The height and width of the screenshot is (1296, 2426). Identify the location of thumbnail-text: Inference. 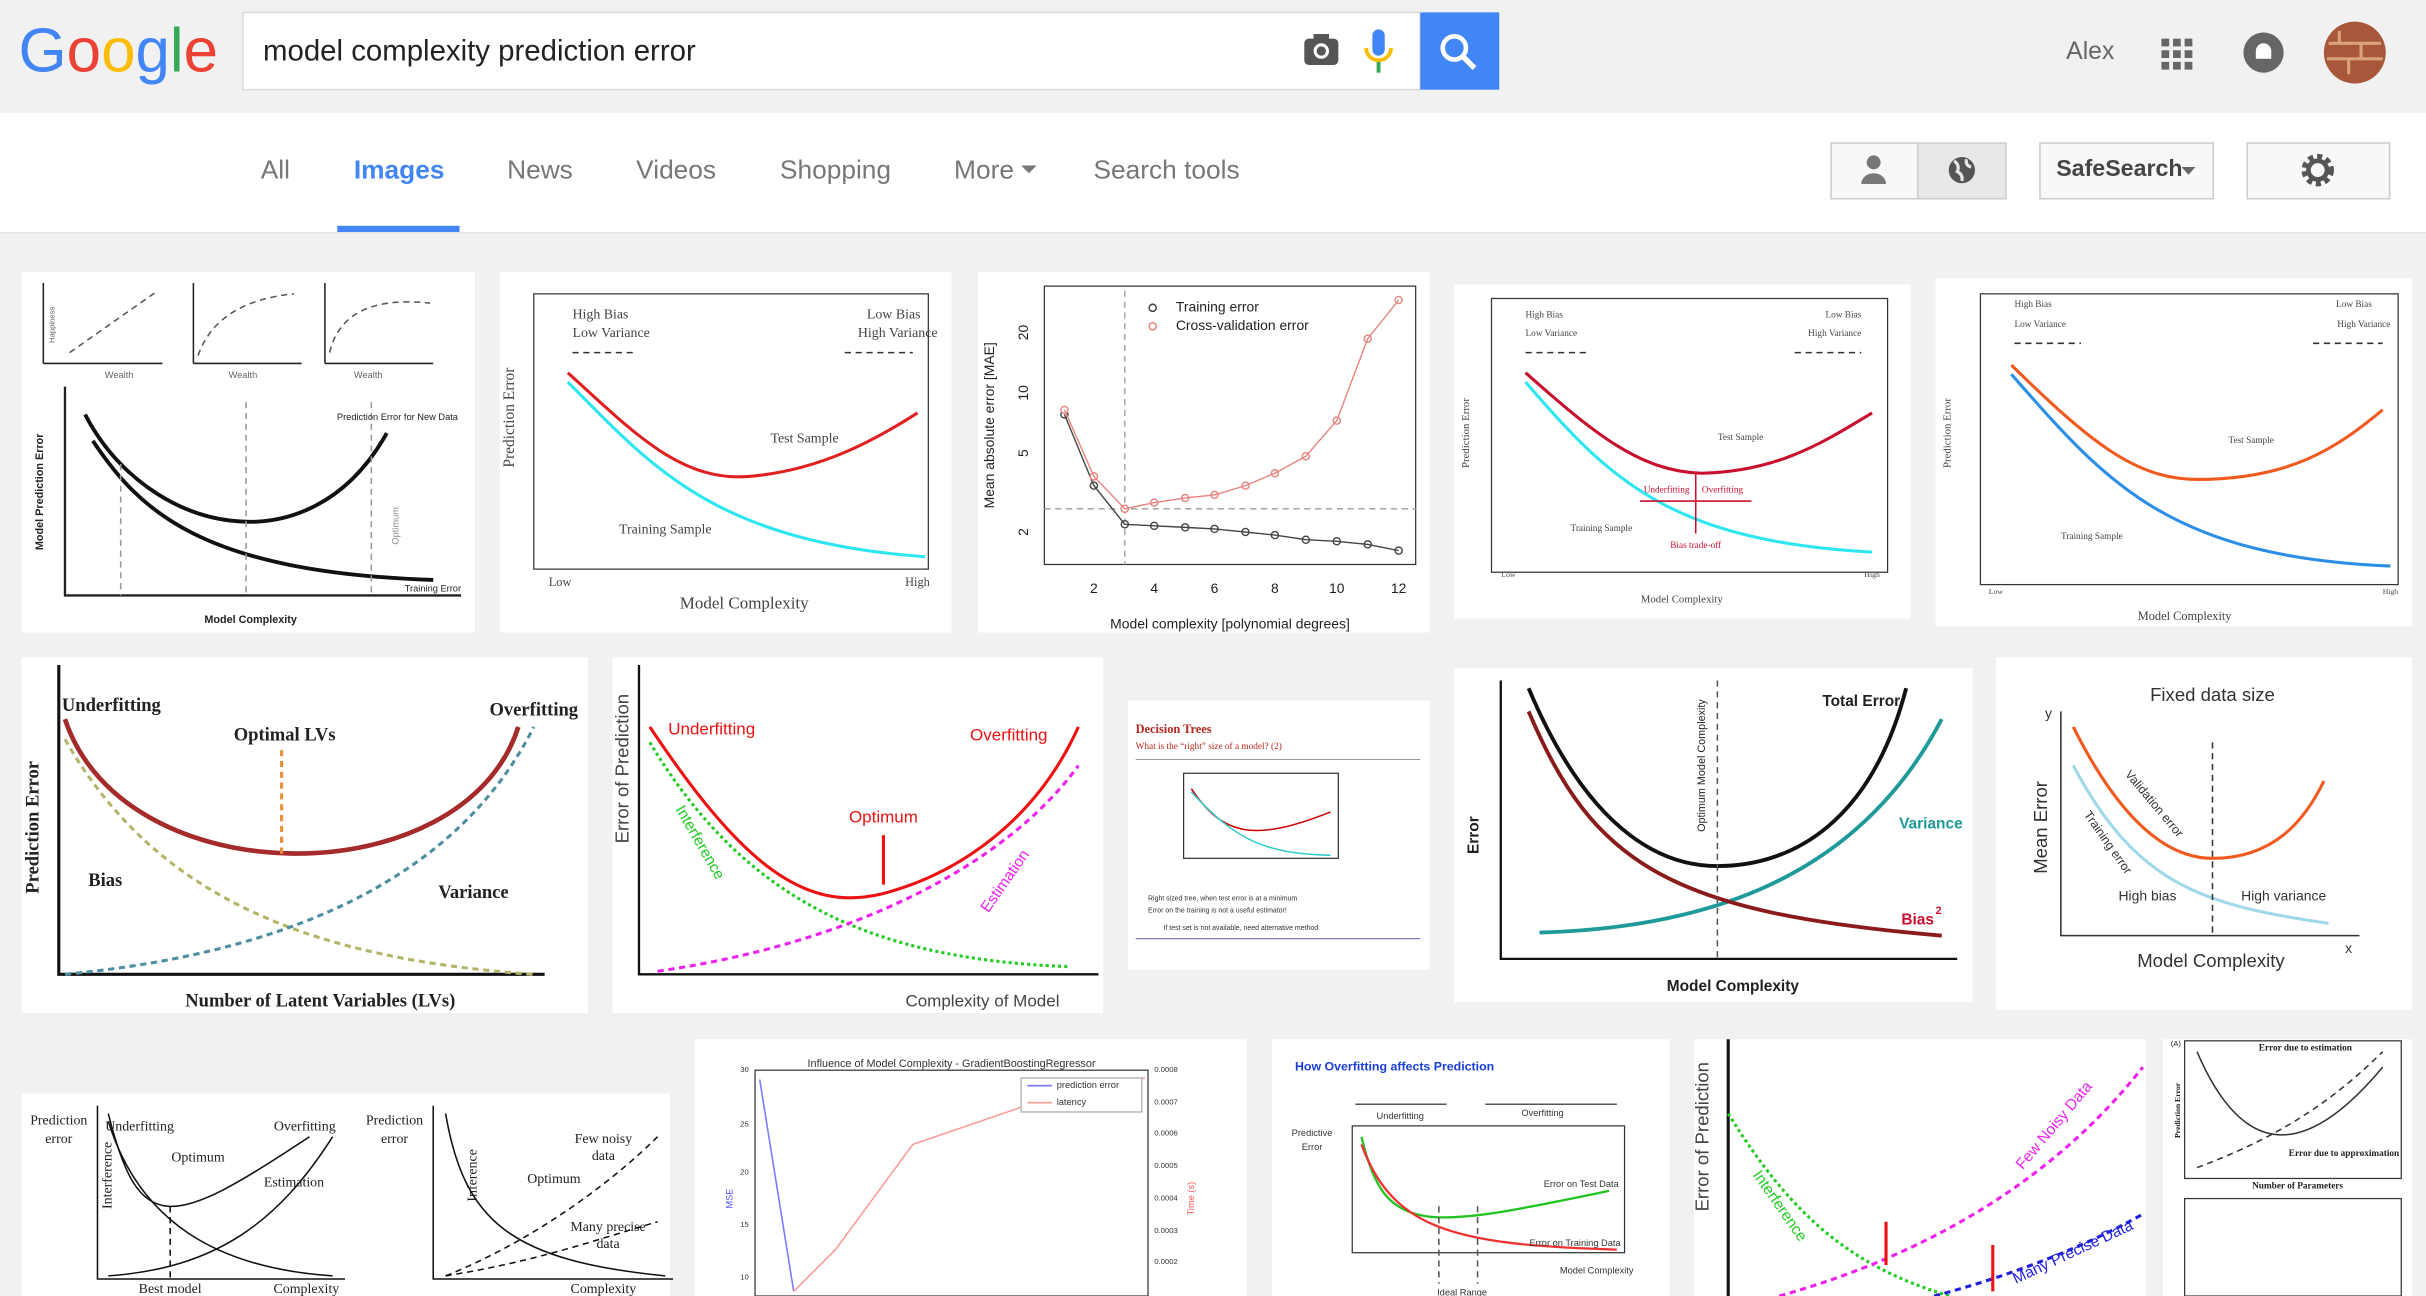
(473, 1175).